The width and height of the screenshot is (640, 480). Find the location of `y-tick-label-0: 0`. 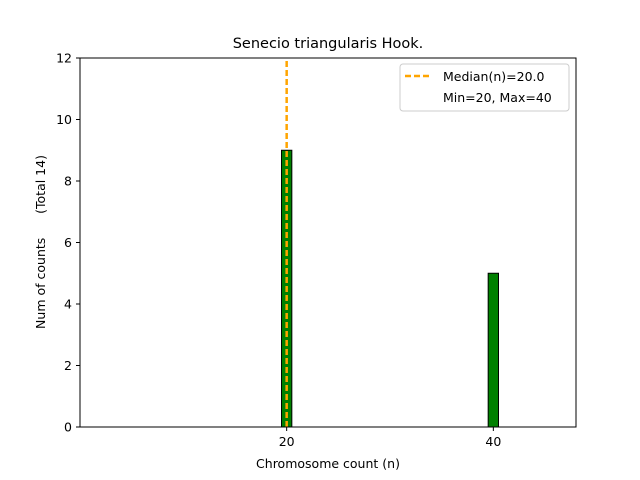

y-tick-label-0: 0 is located at coordinates (68, 427).